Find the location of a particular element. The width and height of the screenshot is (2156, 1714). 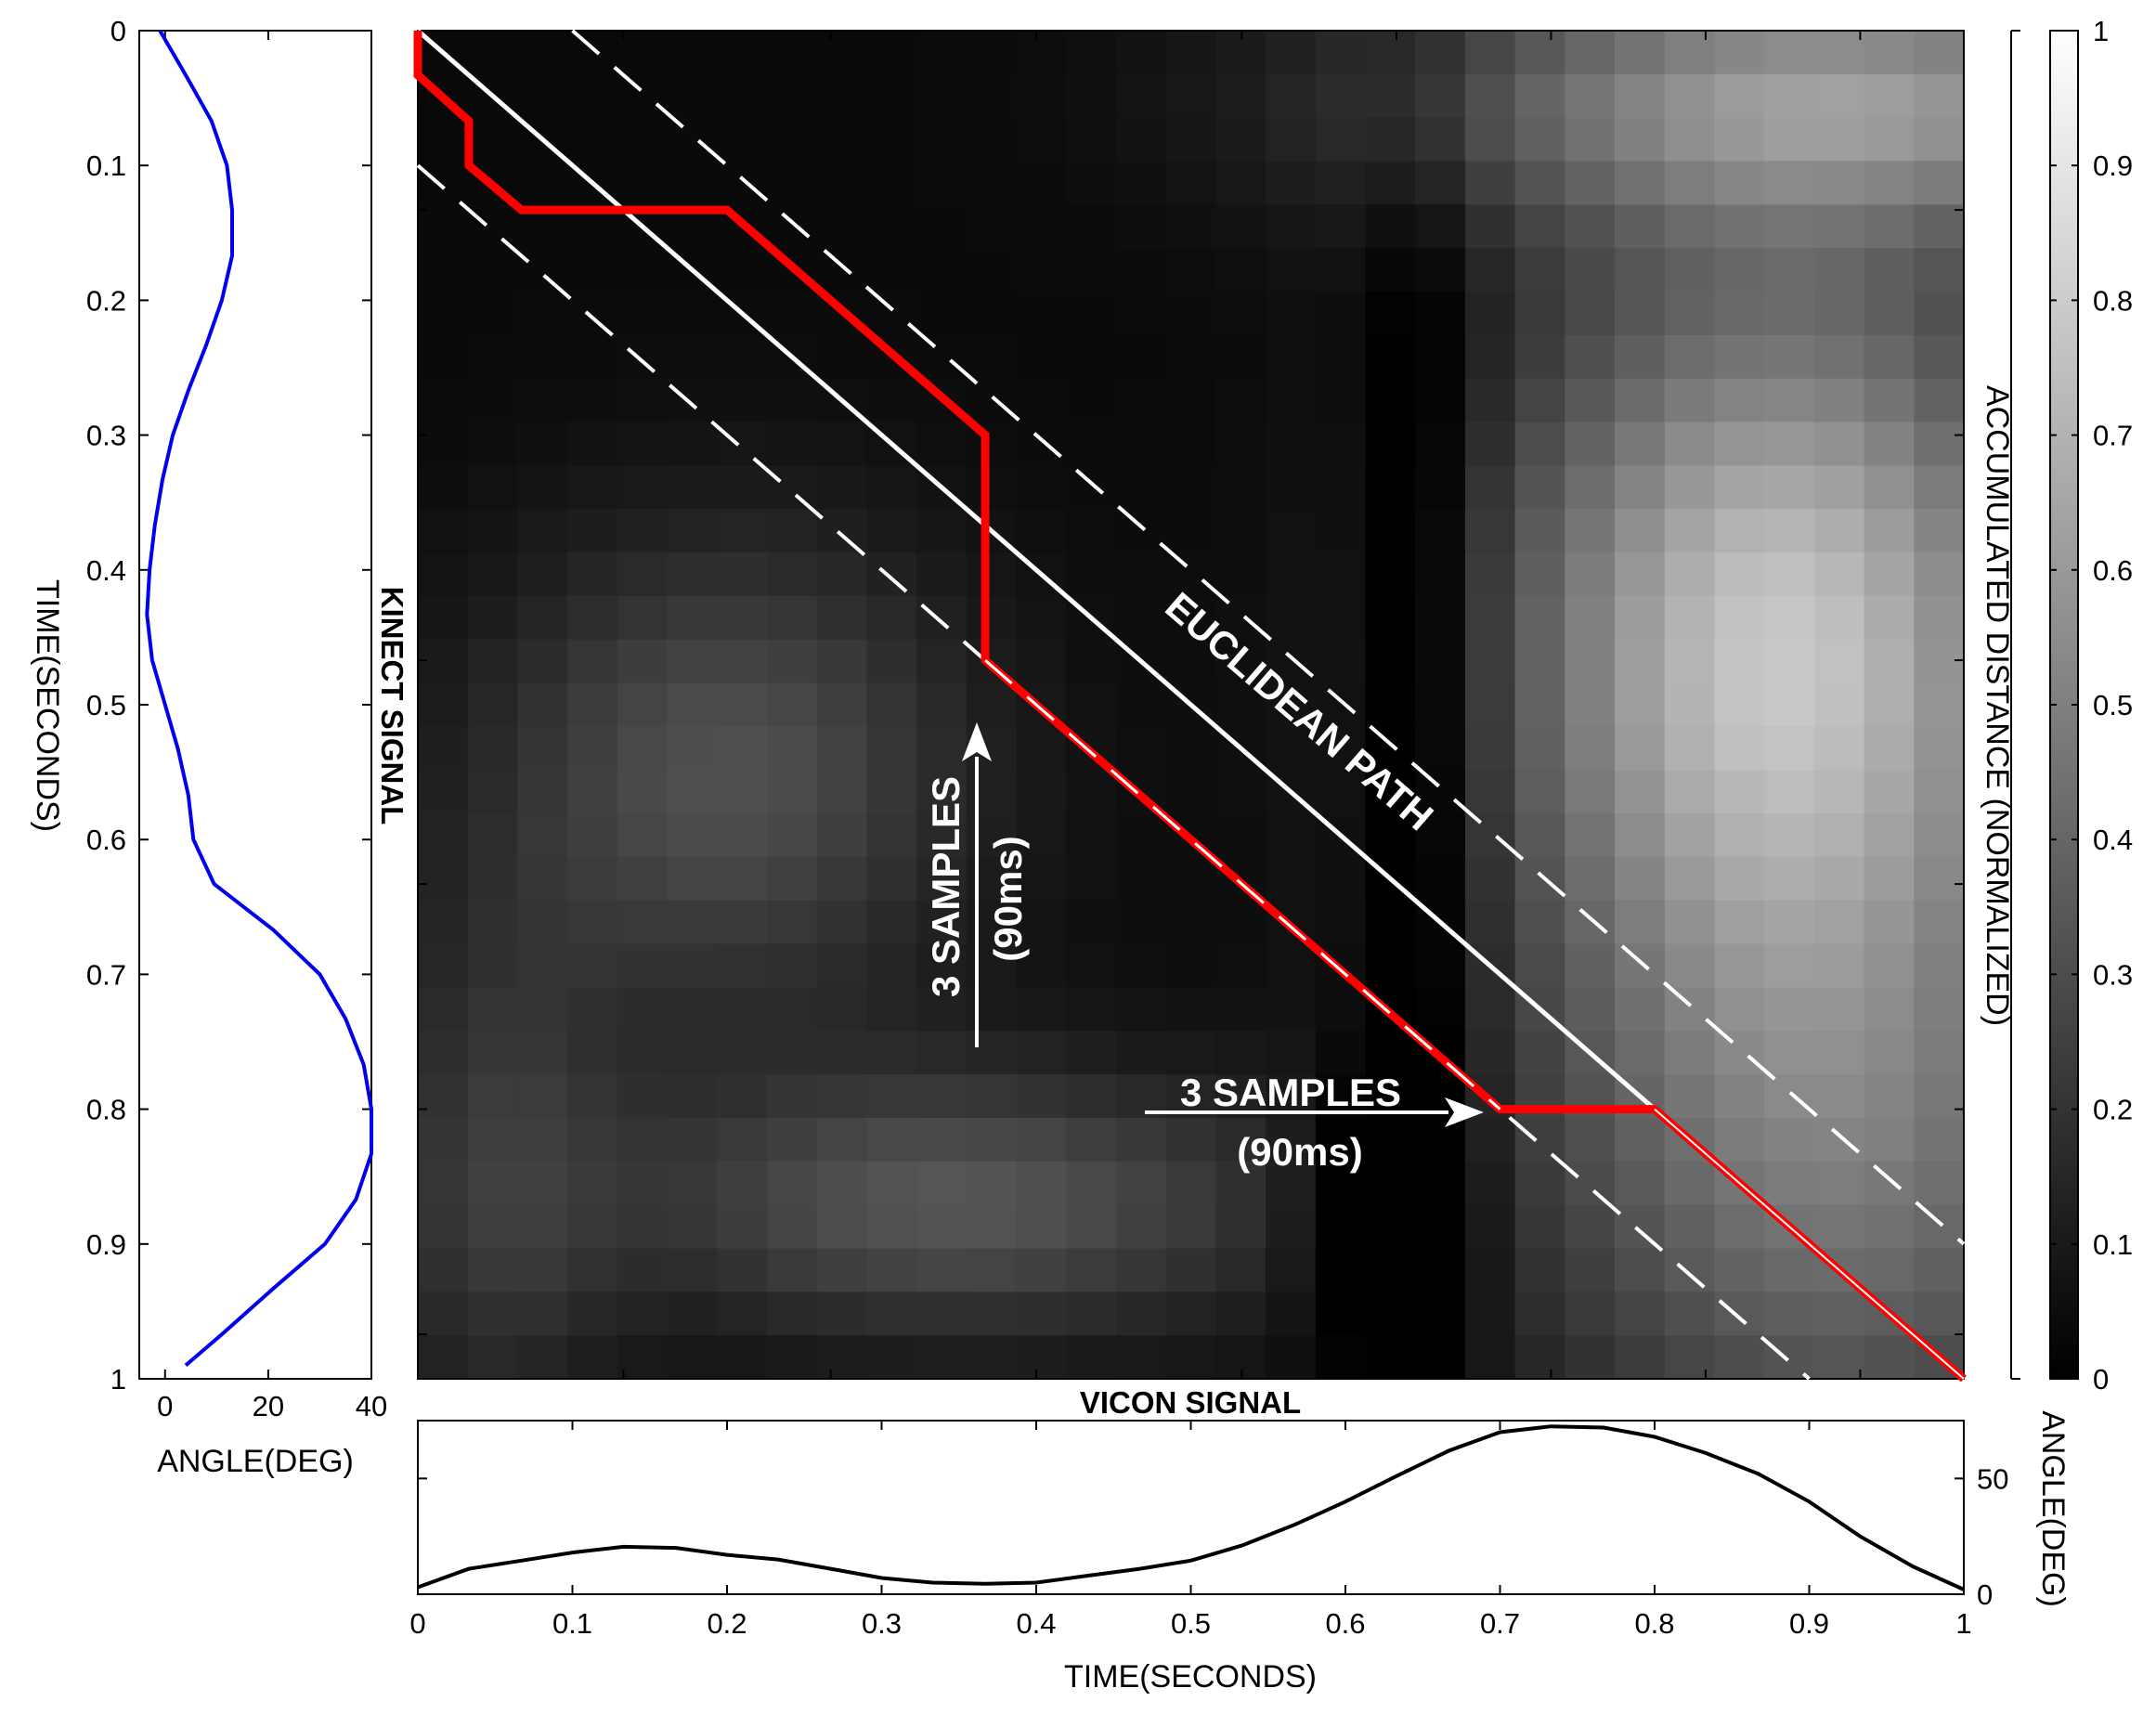

vicon-x-tick-label: 0.1 is located at coordinates (572, 1623).